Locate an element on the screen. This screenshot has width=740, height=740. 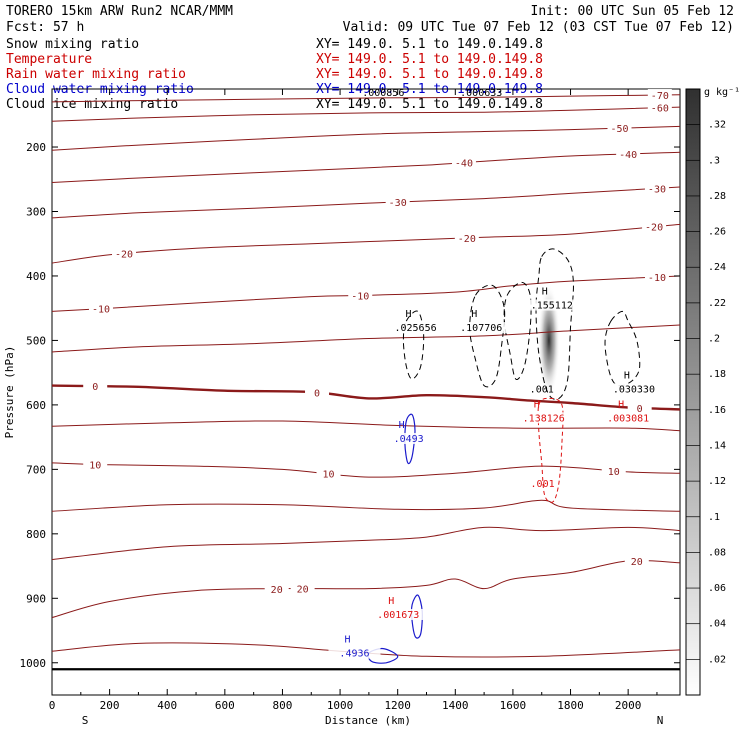
colorbar-tick-label: .06 is located at coordinates (717, 588).